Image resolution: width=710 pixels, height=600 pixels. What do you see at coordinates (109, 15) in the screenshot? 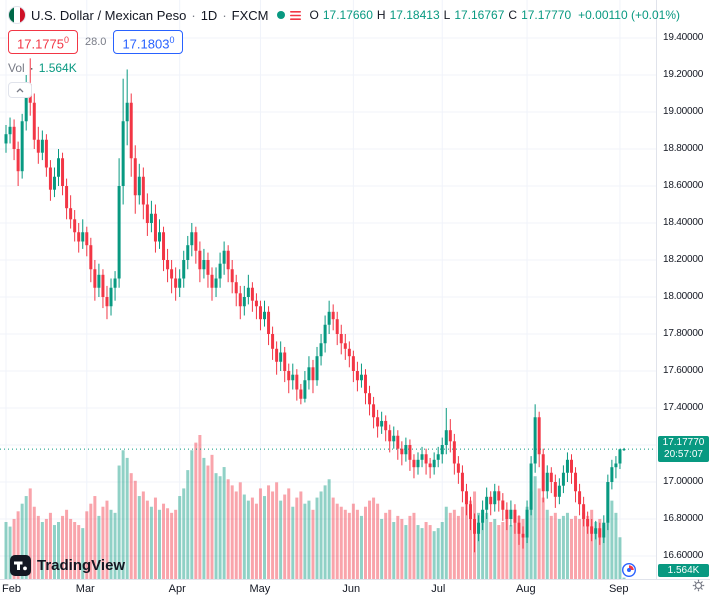
I see `symbol-title: U.S. Dollar / Mexican Peso` at bounding box center [109, 15].